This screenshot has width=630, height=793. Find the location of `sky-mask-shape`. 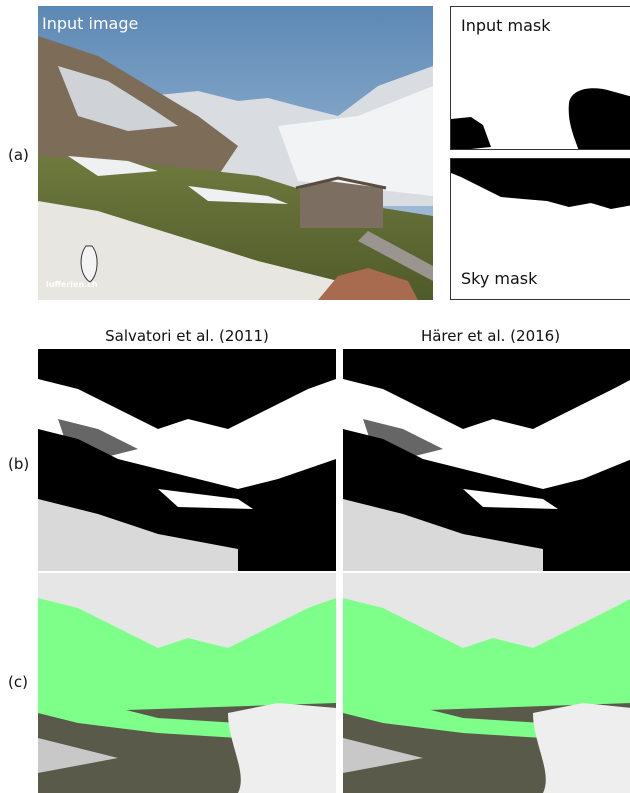

sky-mask-shape is located at coordinates (540, 184).